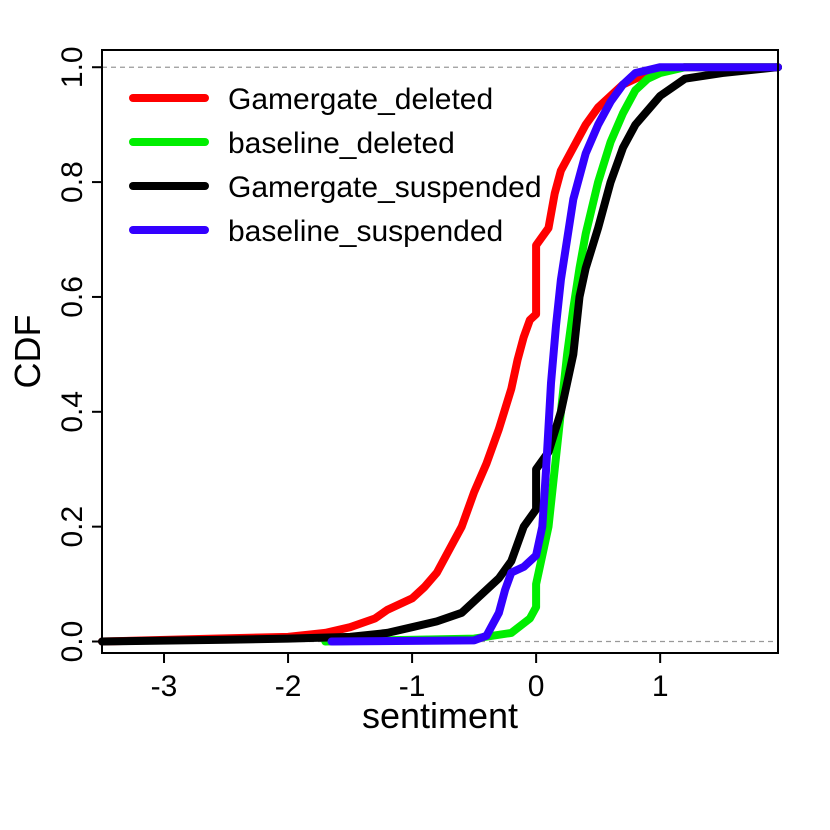  What do you see at coordinates (365, 231) in the screenshot?
I see `legend-label: baseline_suspended` at bounding box center [365, 231].